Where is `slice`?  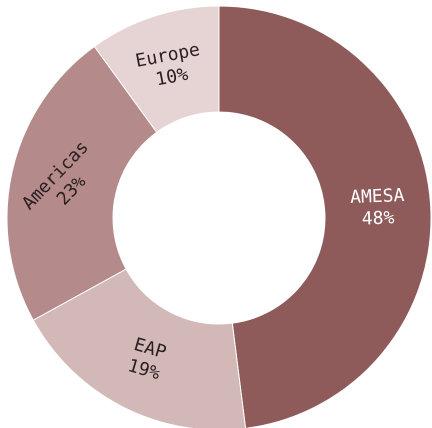
slice is located at coordinates (156, 69).